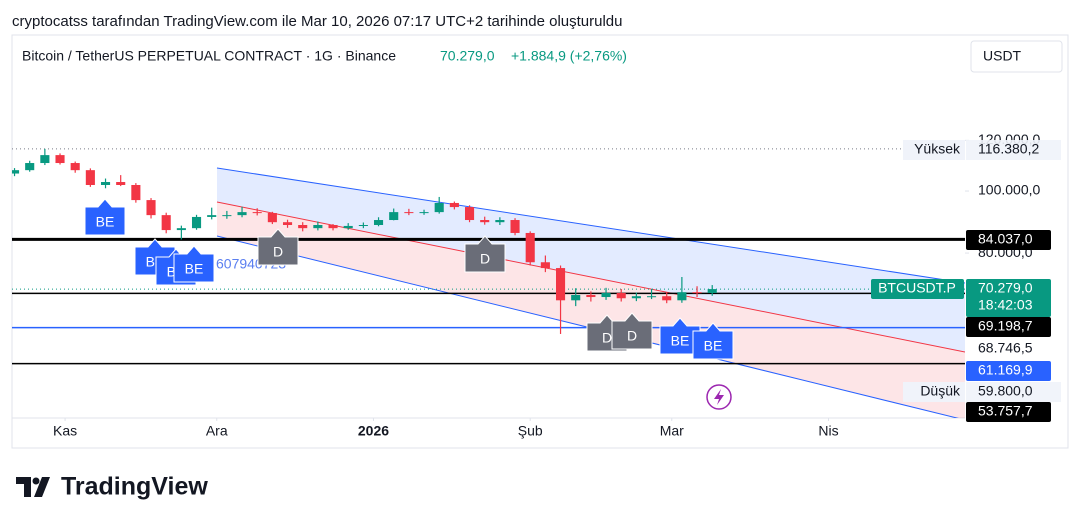 The height and width of the screenshot is (525, 1080). What do you see at coordinates (42, 487) in the screenshot?
I see `logo-v` at bounding box center [42, 487].